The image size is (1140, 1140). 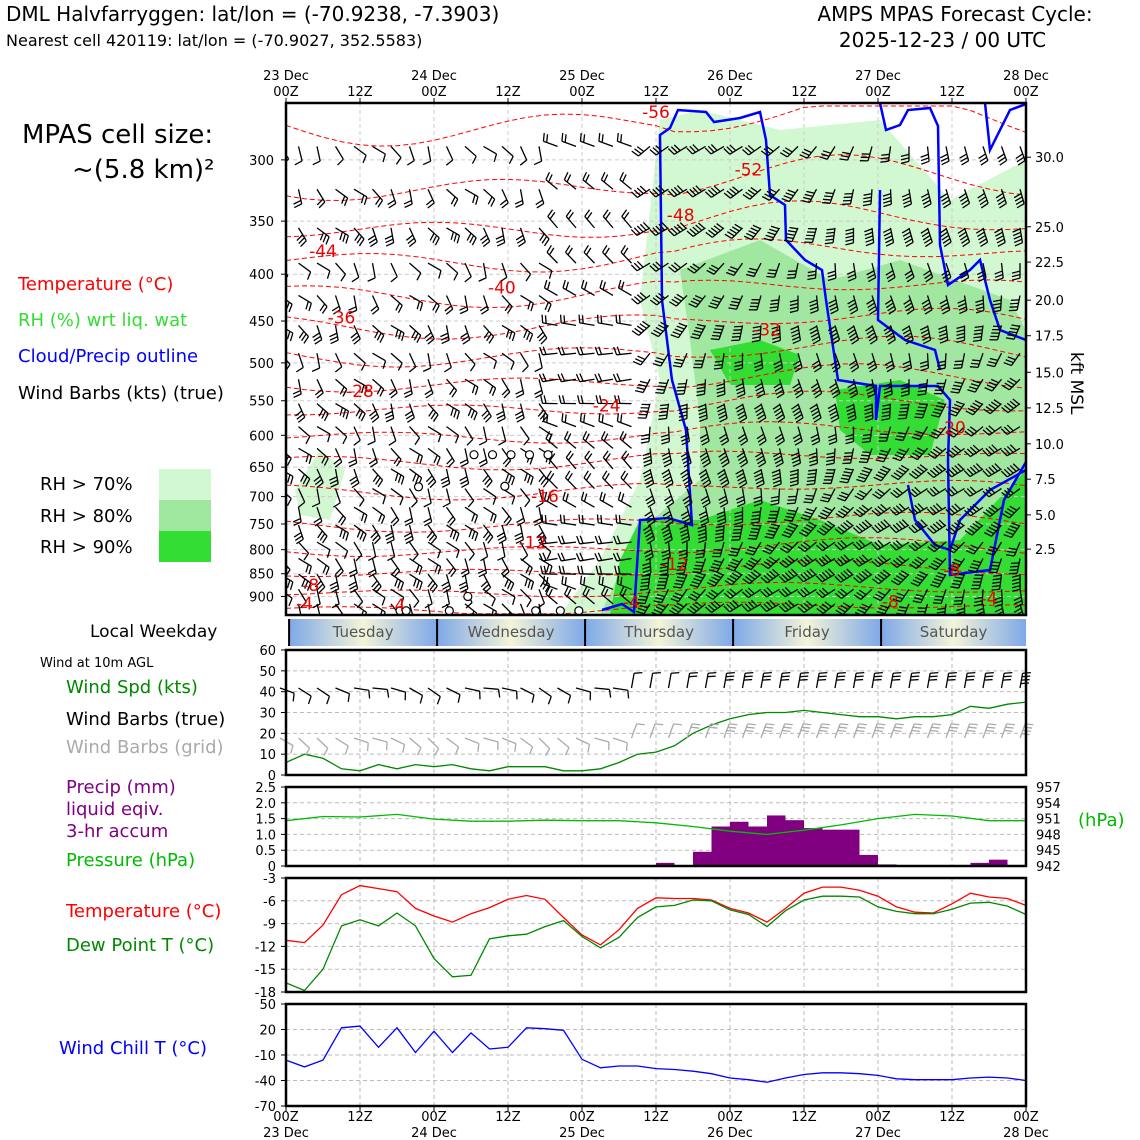 I want to click on wind-barb-grid, so click(x=1004, y=731).